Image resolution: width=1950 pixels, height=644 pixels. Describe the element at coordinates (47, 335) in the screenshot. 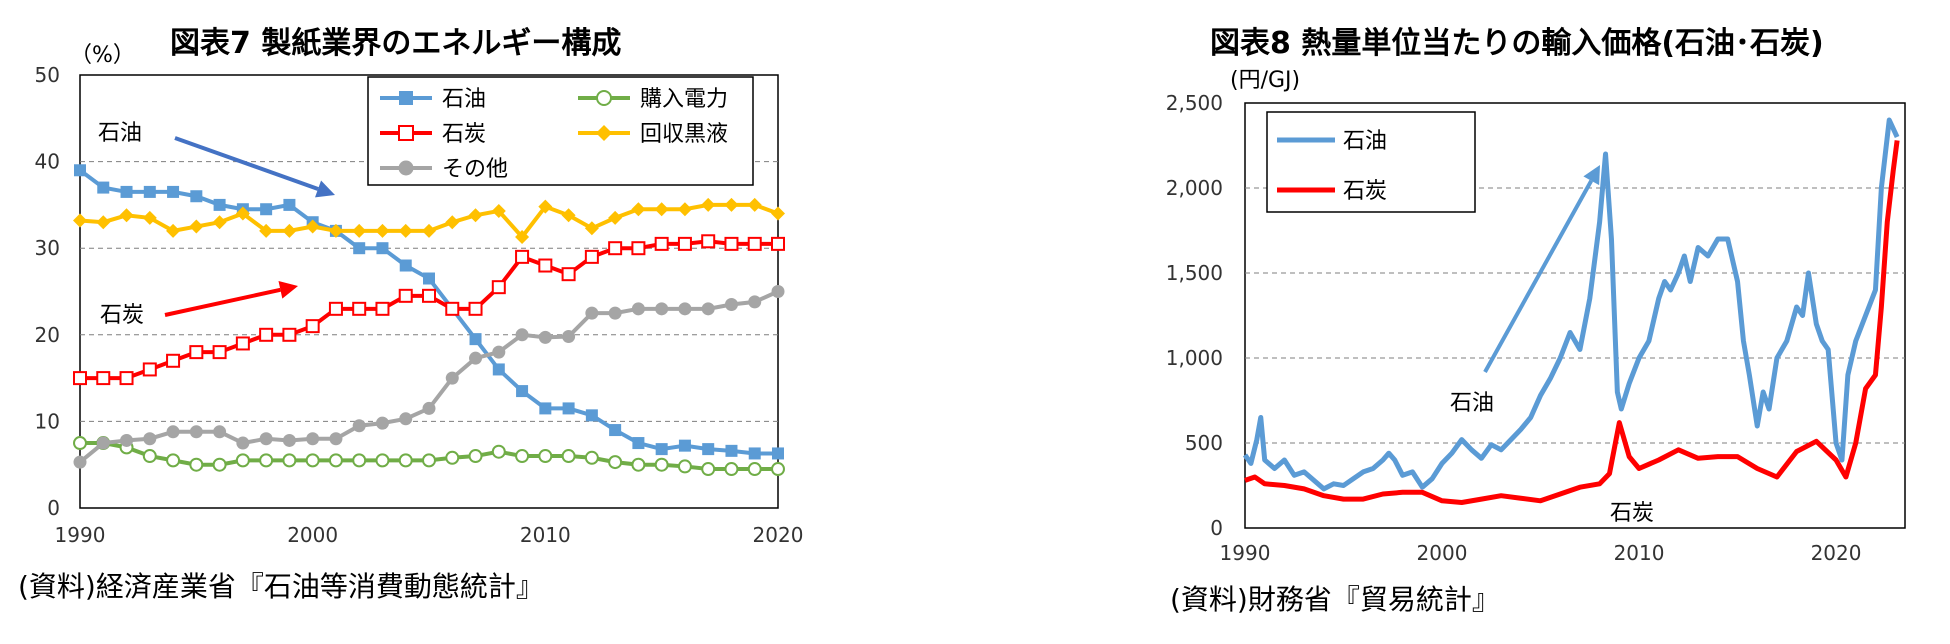

I see `y-tick-label: 20` at that location.